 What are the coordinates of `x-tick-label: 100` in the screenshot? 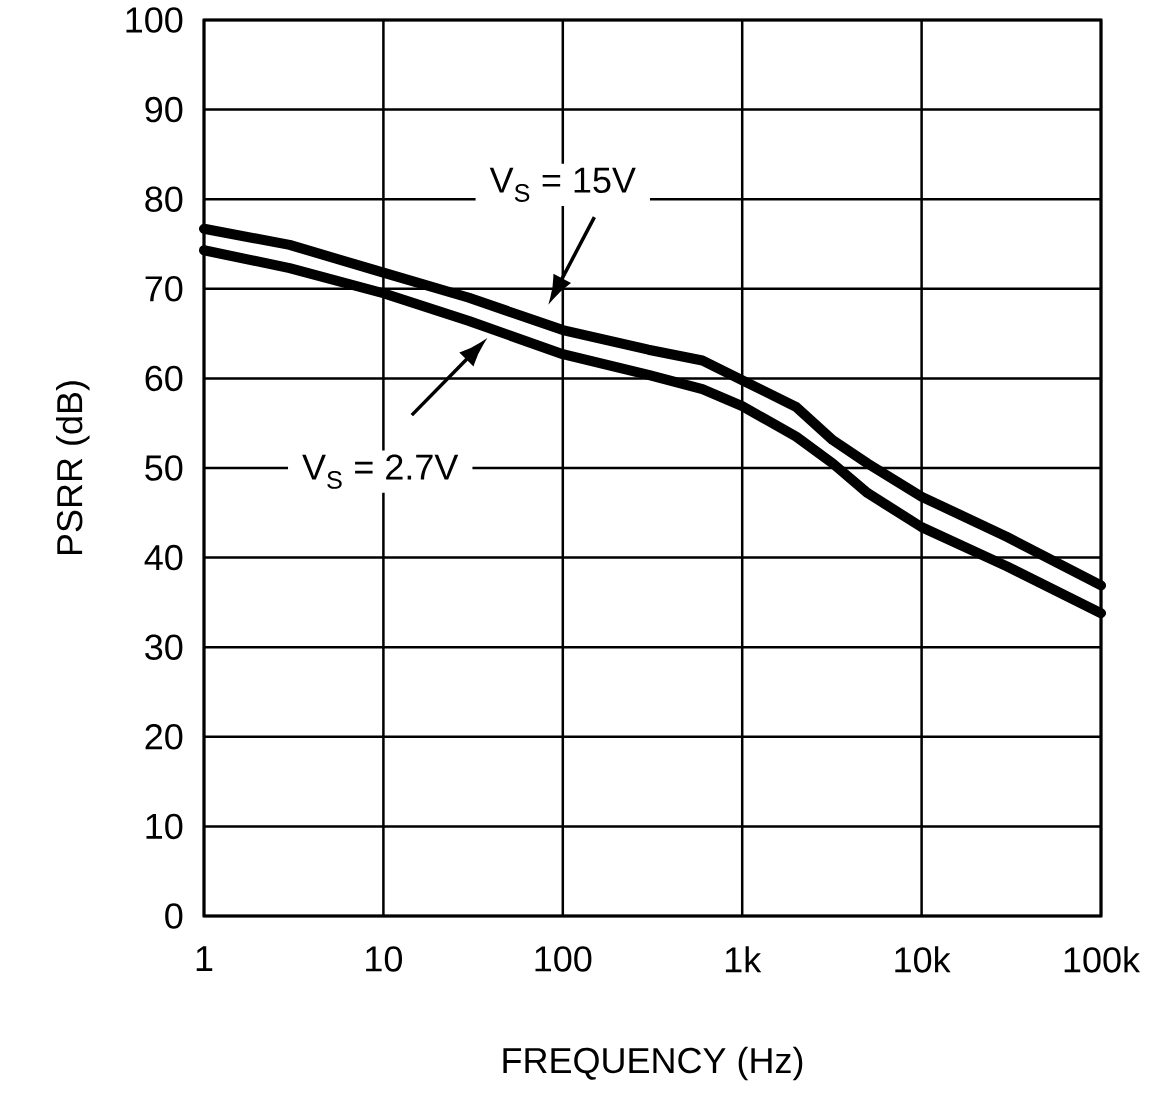 It's located at (563, 959).